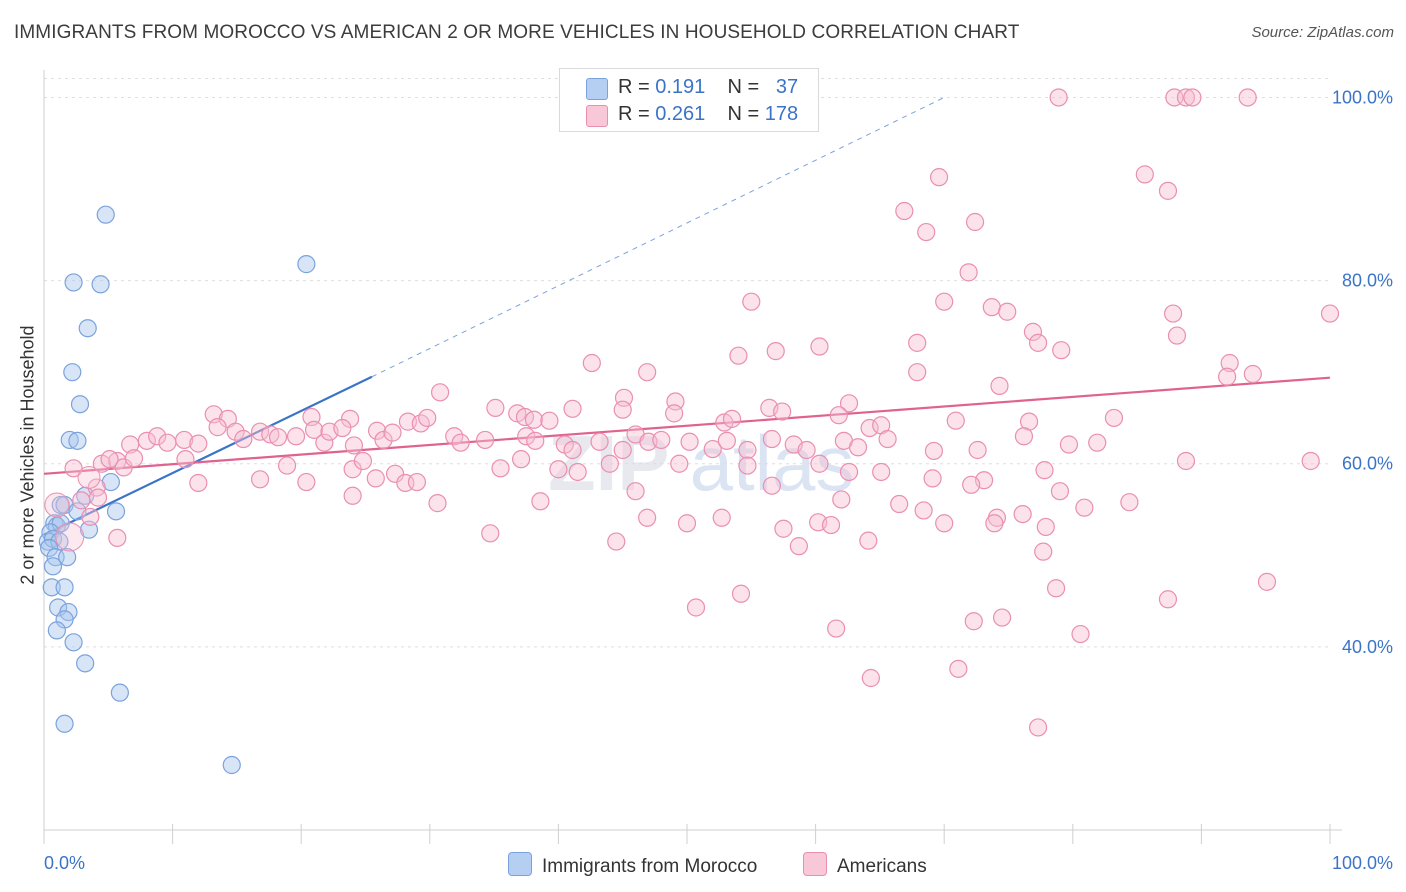 The height and width of the screenshot is (892, 1406). Describe the element at coordinates (650, 866) in the screenshot. I see `bottom-legend-label-morocco: Immigrants from Morocco` at that location.